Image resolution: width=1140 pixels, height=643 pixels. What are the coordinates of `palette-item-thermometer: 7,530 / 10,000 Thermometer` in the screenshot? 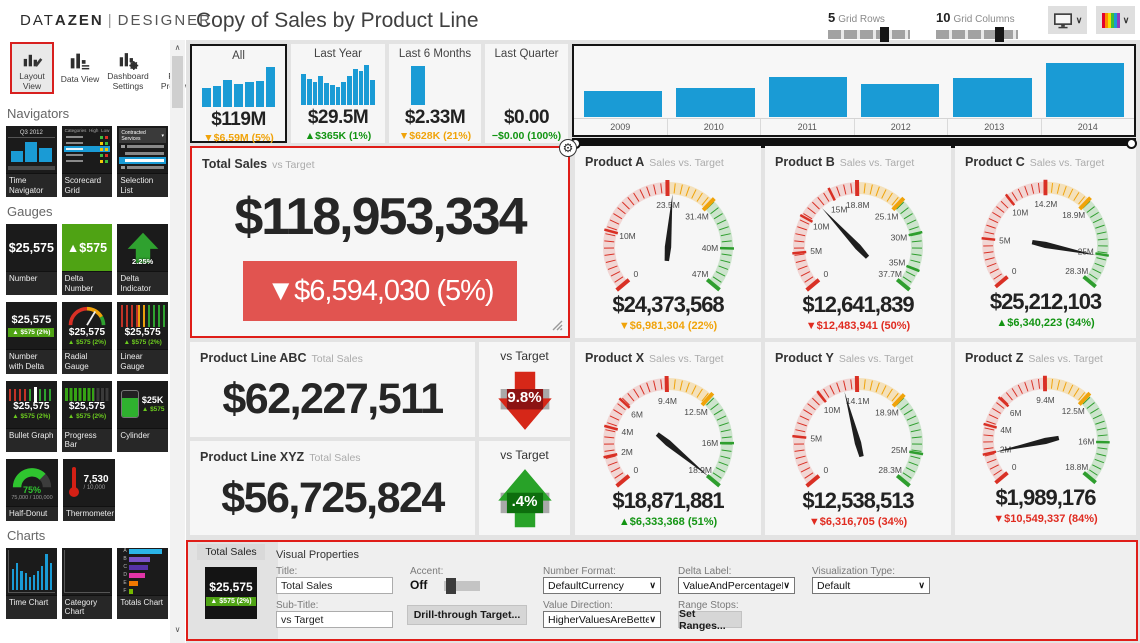 It's located at (89, 489).